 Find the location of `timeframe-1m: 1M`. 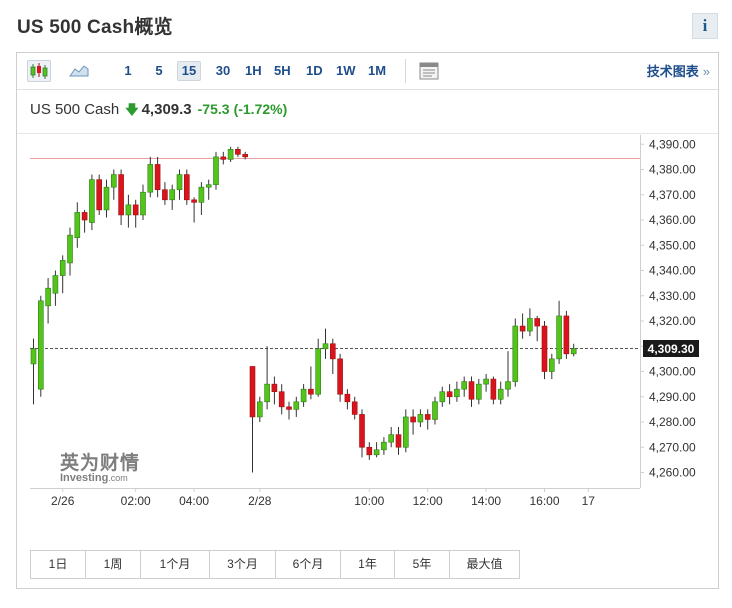

timeframe-1m: 1M is located at coordinates (377, 70).